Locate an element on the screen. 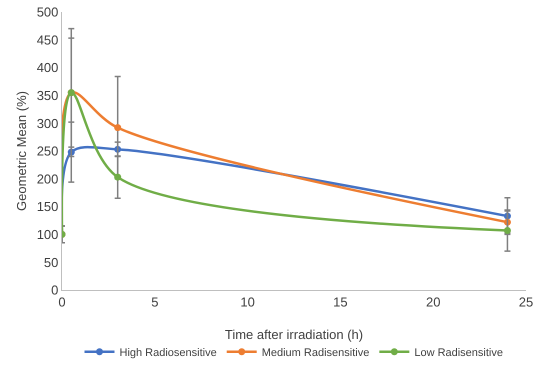  y-tick-label: 500 is located at coordinates (47, 12).